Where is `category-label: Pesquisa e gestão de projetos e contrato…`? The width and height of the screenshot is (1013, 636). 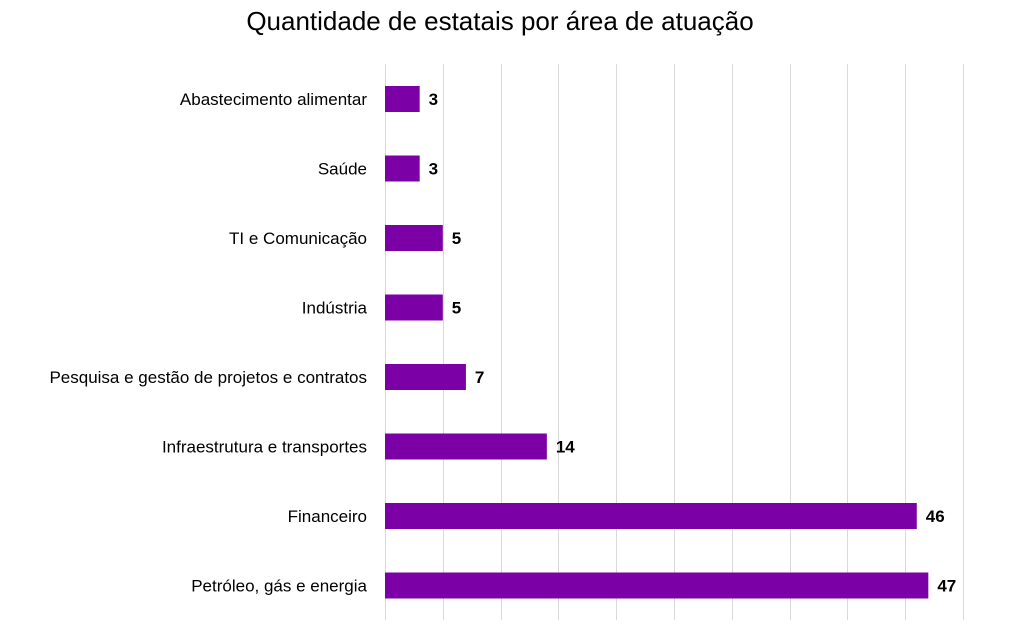 category-label: Pesquisa e gestão de projetos e contrato… is located at coordinates (208, 377).